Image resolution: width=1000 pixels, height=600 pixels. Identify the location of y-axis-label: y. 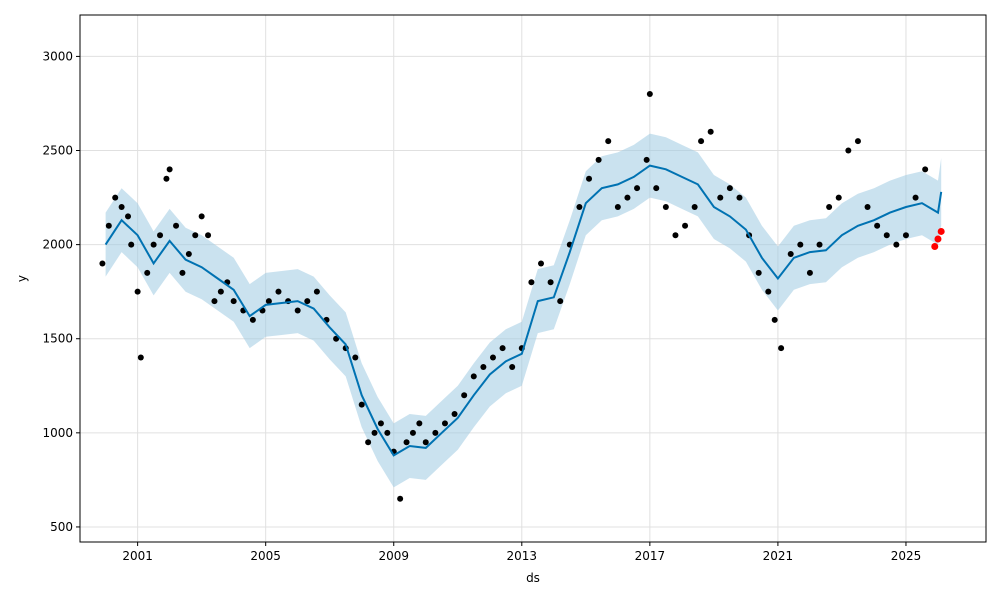
(22, 278).